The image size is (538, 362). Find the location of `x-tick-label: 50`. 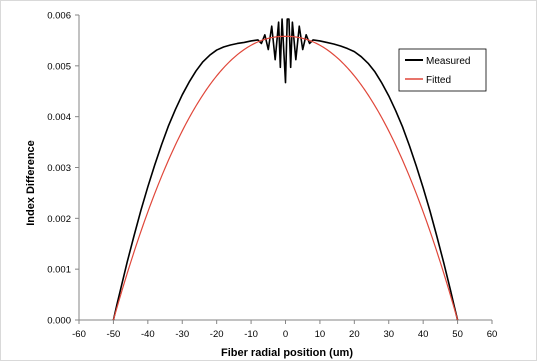

x-tick-label: 50 is located at coordinates (457, 334).